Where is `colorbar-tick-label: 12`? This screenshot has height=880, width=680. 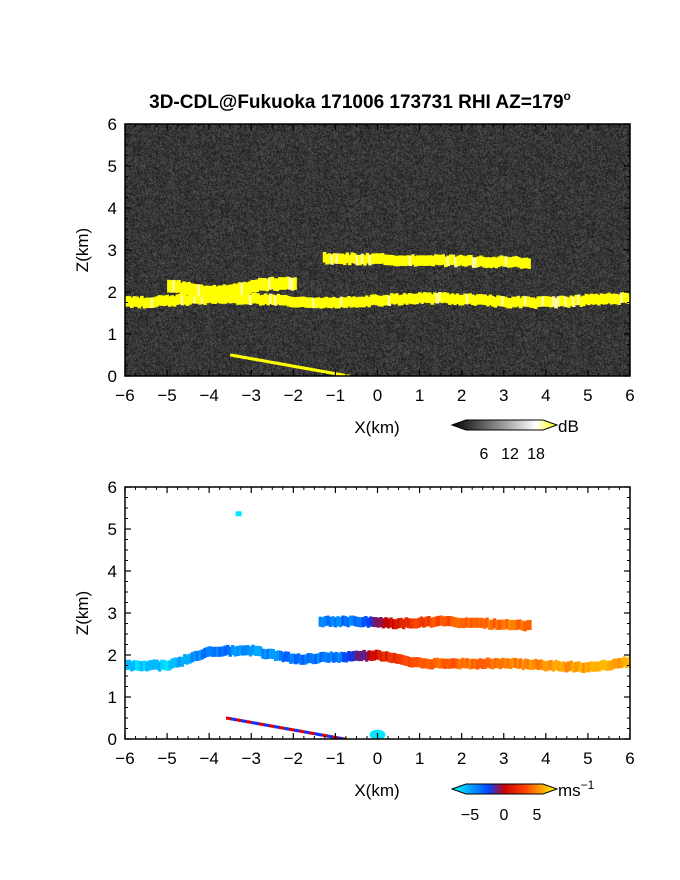 colorbar-tick-label: 12 is located at coordinates (510, 454).